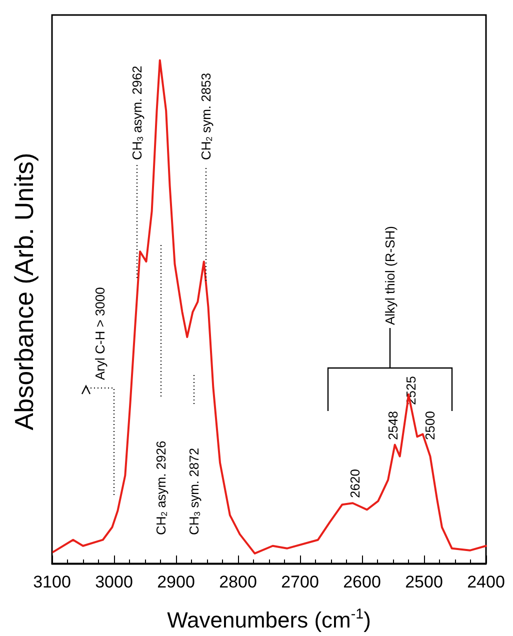  Describe the element at coordinates (424, 582) in the screenshot. I see `x-tick-label: 2500` at that location.